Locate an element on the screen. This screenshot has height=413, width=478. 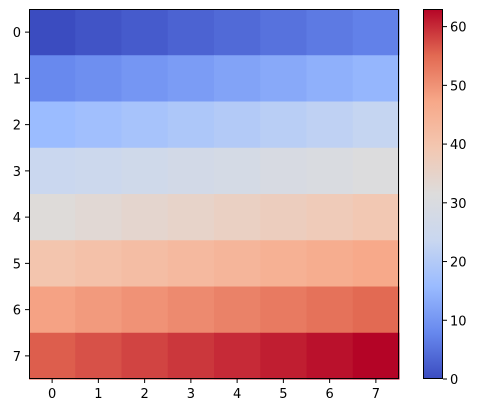
colorbar-tick-label: 10 is located at coordinates (458, 321).